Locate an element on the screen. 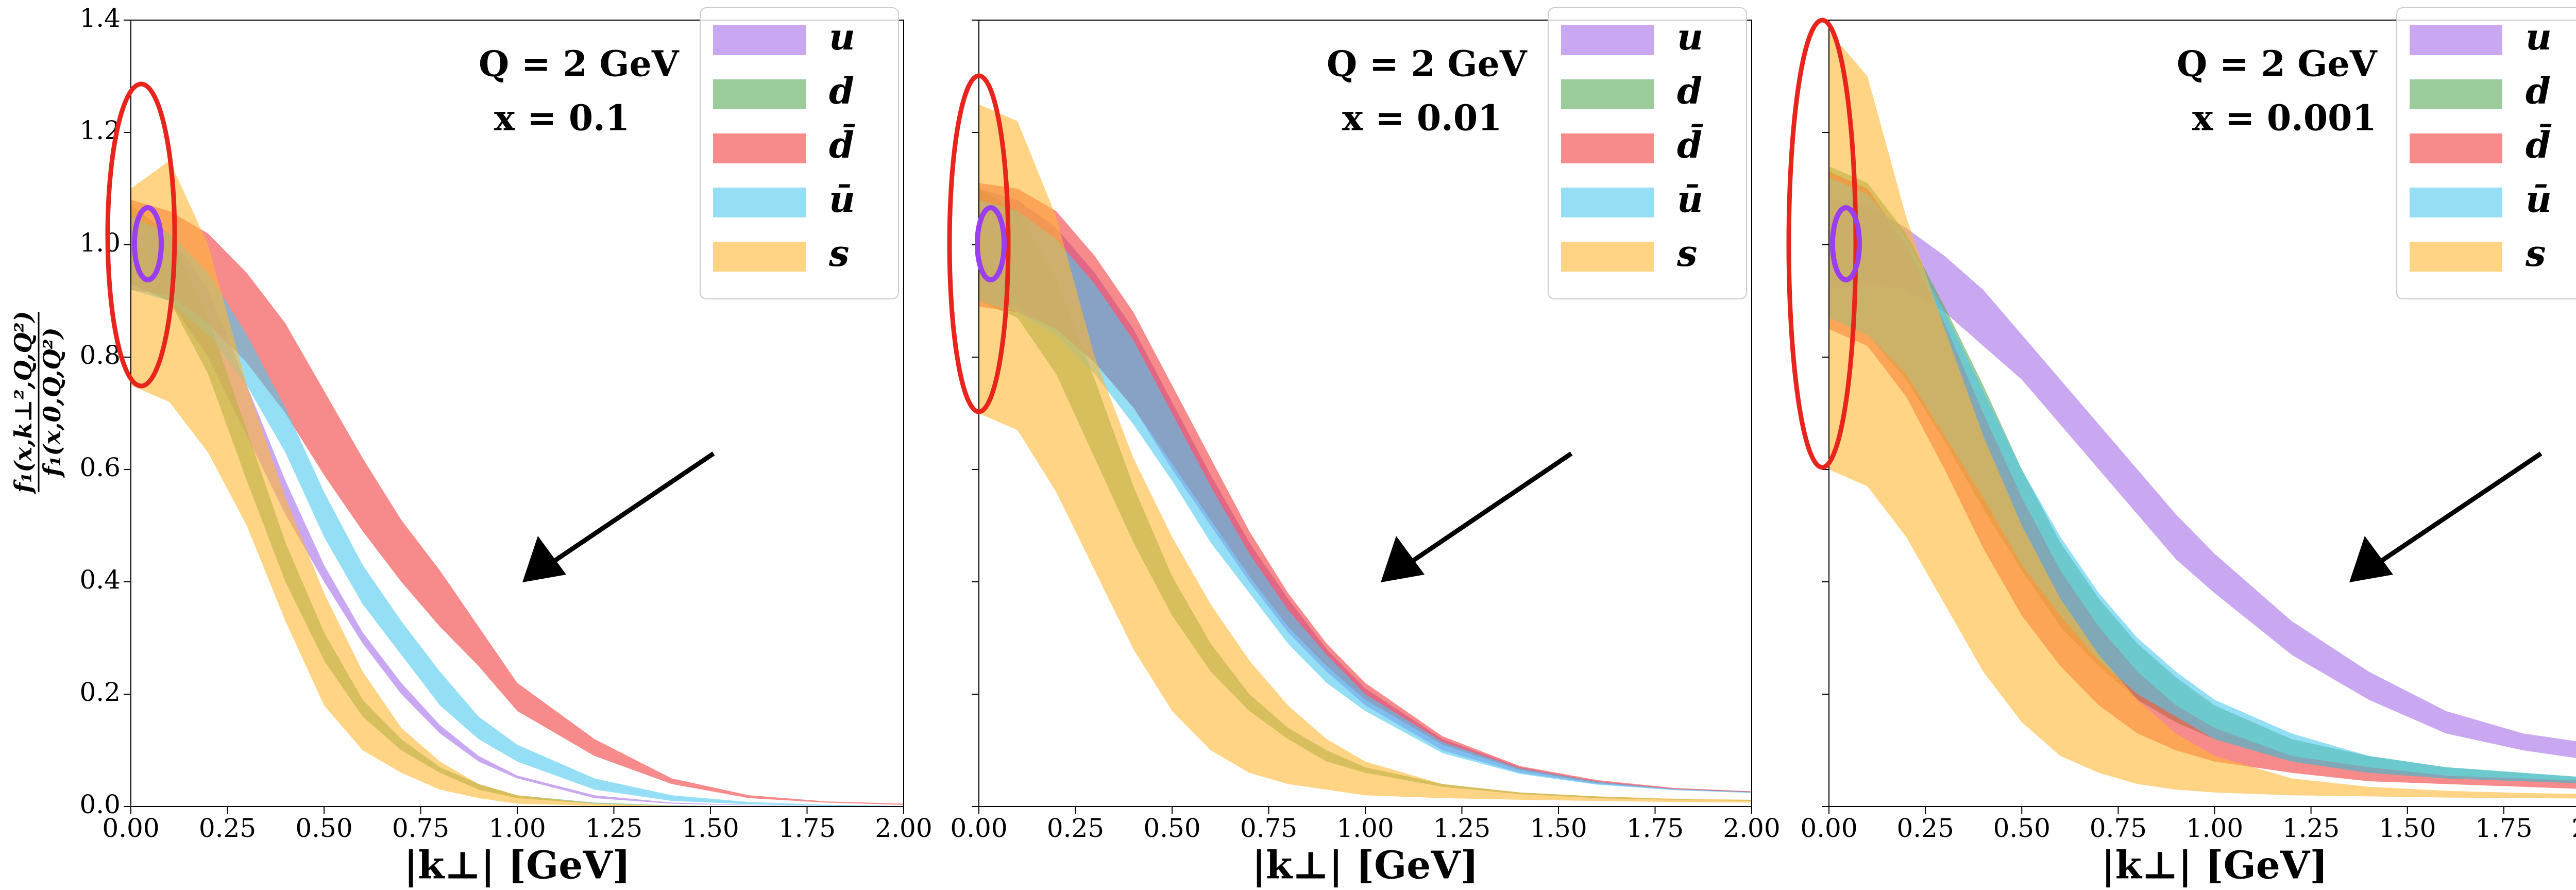 This screenshot has width=2576, height=890. annotation: x = 0.1 is located at coordinates (562, 119).